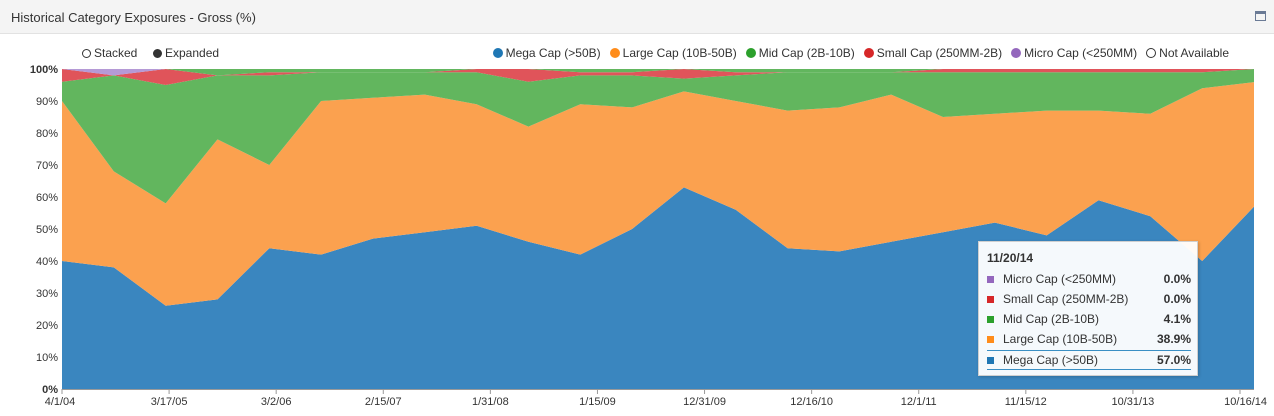 This screenshot has height=416, width=1274. What do you see at coordinates (383, 402) in the screenshot?
I see `x-tick-label: 2/15/07` at bounding box center [383, 402].